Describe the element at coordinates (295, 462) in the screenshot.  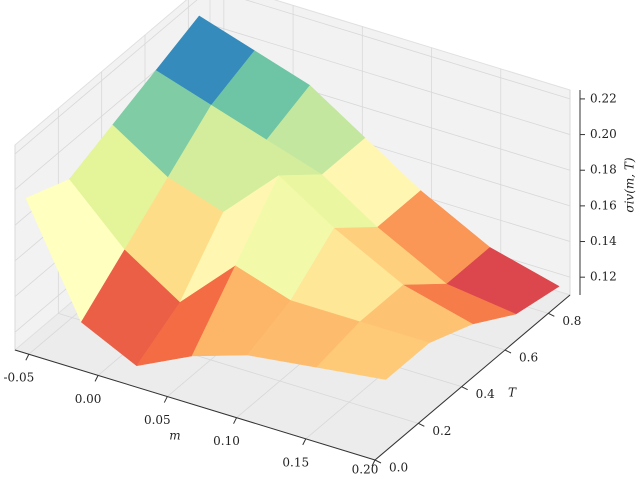
I see `x-tick-label: 0.15` at that location.